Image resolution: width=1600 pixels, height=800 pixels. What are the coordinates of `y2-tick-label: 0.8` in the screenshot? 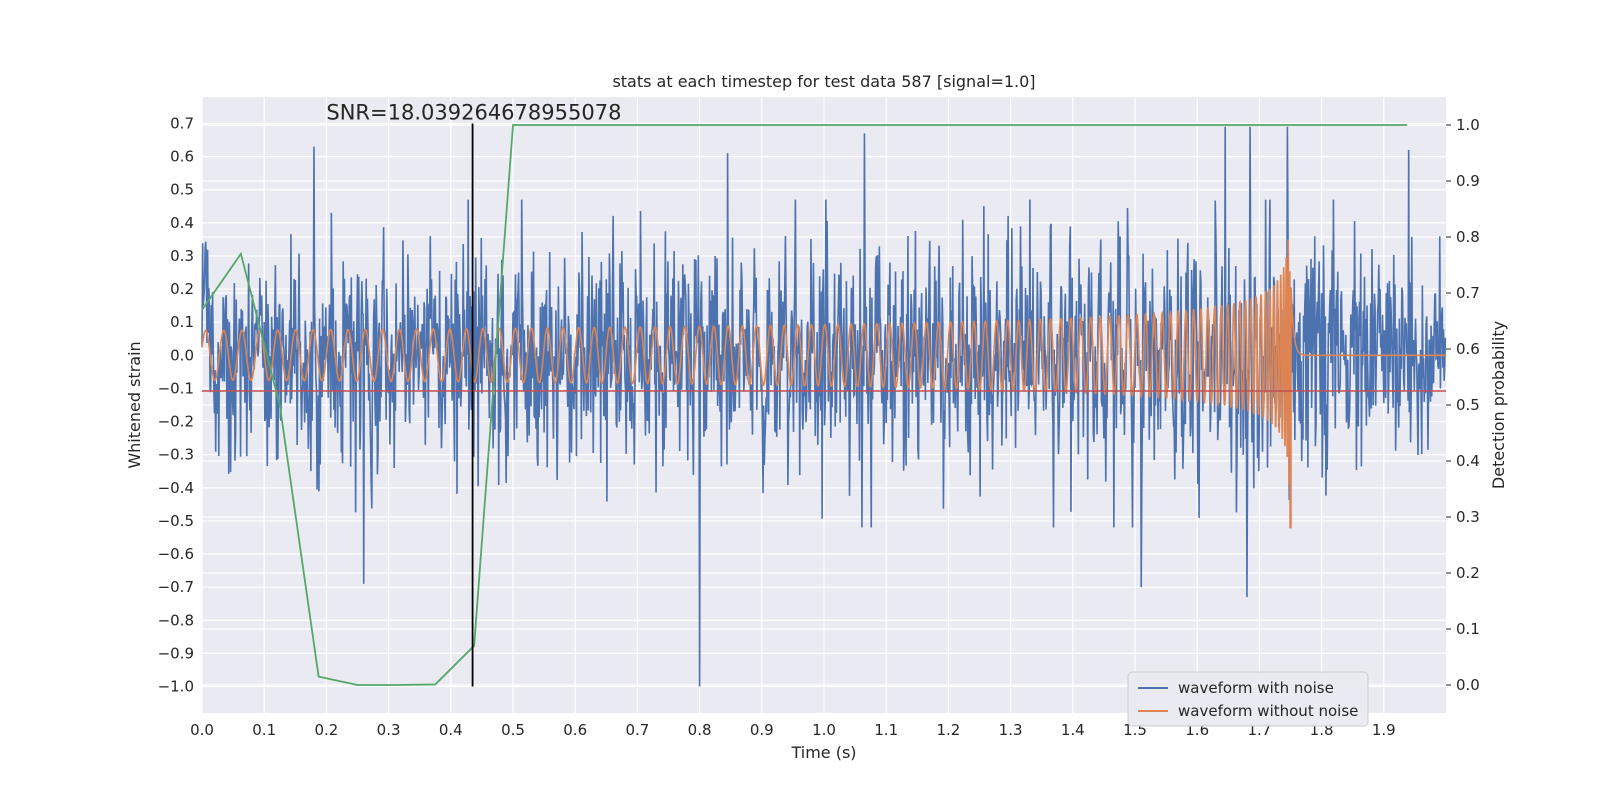 It's located at (1468, 237).